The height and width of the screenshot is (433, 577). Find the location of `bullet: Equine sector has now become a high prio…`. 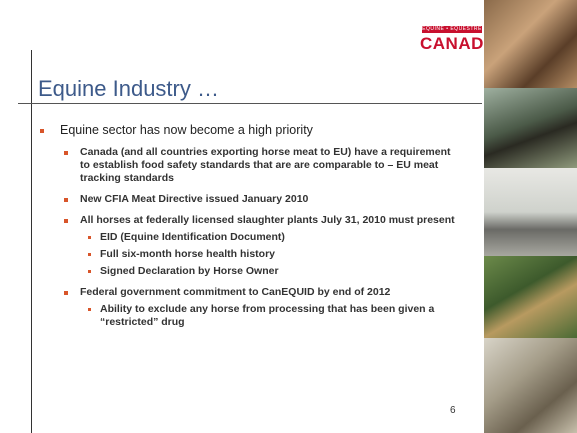

bullet: Equine sector has now become a high prio… is located at coordinates (255, 130).